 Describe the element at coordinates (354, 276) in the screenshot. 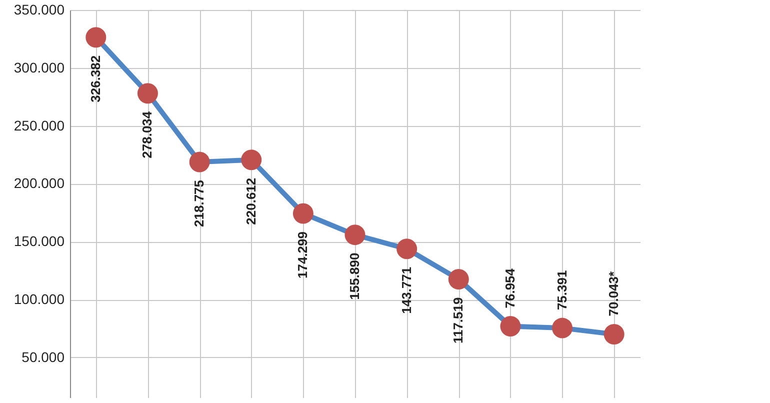

I see `data-label: 155.890` at that location.